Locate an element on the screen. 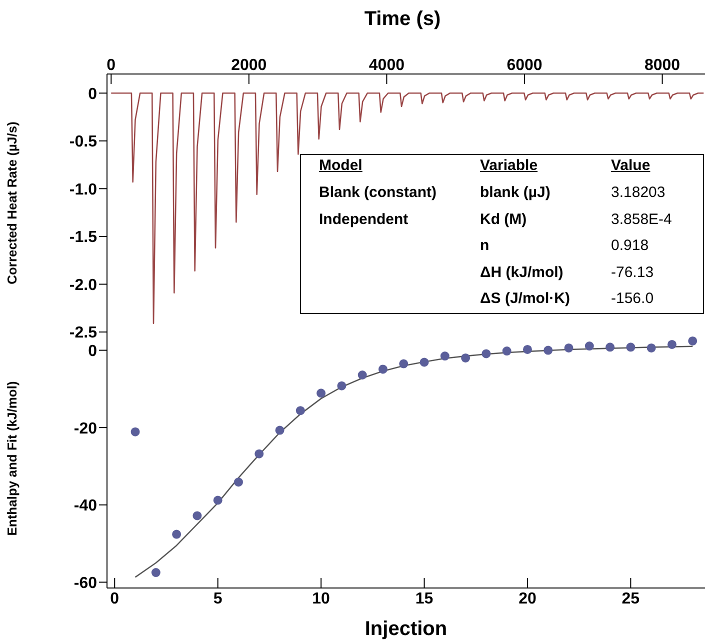 This screenshot has width=705, height=643. annotation: 0.918 is located at coordinates (630, 245).